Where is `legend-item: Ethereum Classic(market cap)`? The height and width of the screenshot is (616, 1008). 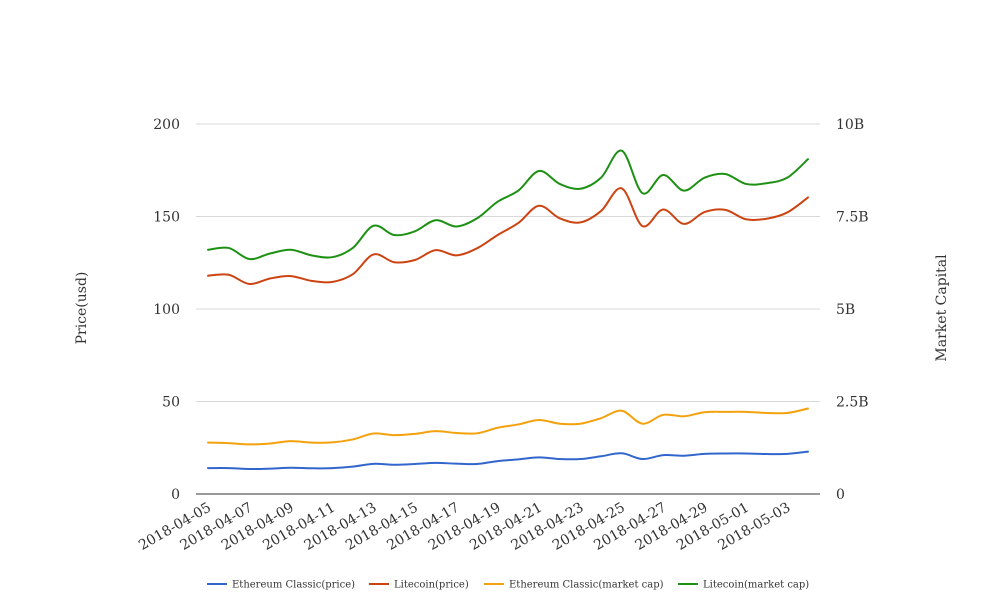
legend-item: Ethereum Classic(market cap) is located at coordinates (574, 585).